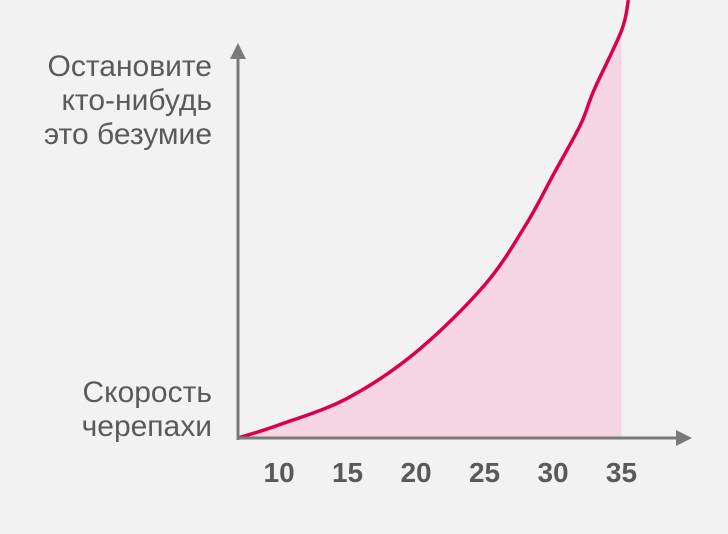  Describe the element at coordinates (127, 100) in the screenshot. I see `y-tick-label: Остановите кто-нибудь это безумие` at that location.